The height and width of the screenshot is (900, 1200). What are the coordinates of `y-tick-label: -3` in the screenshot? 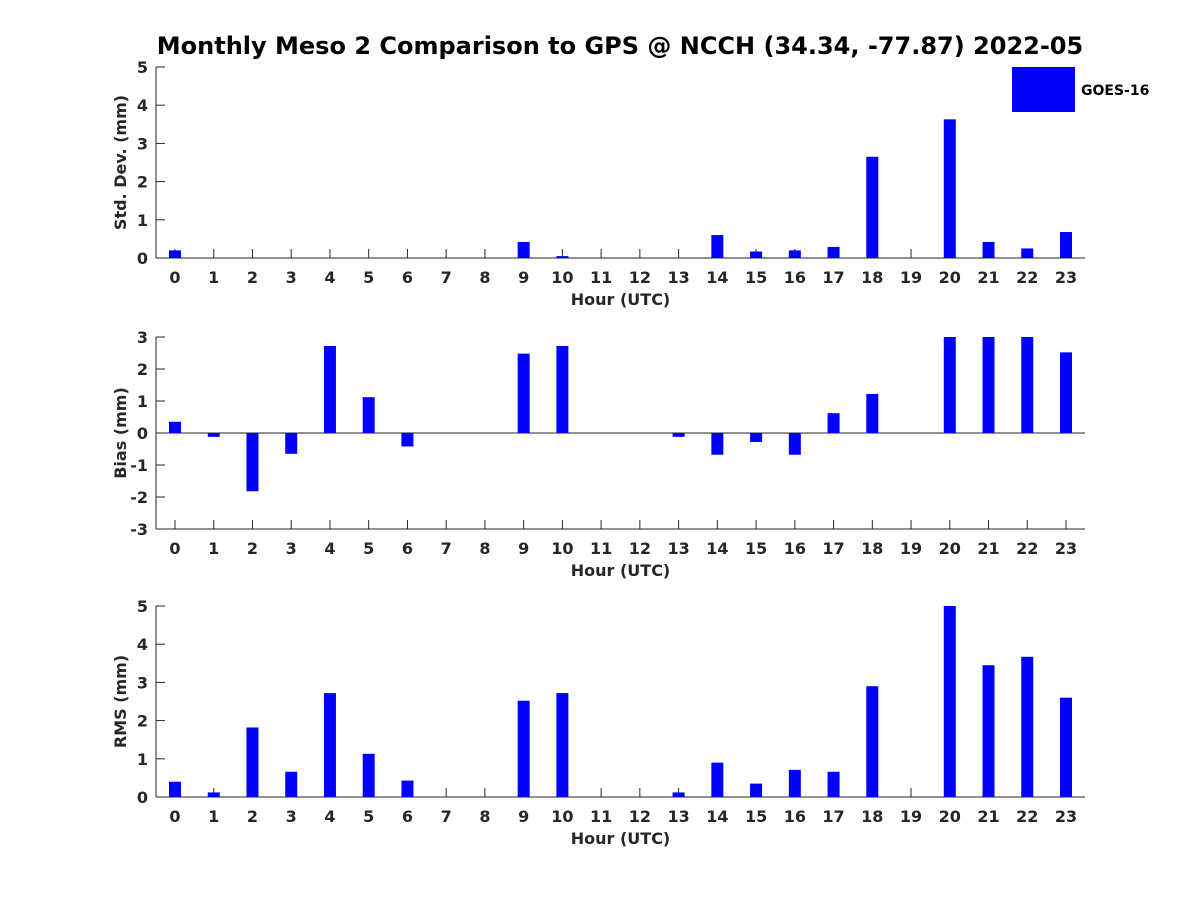 It's located at (139, 529).